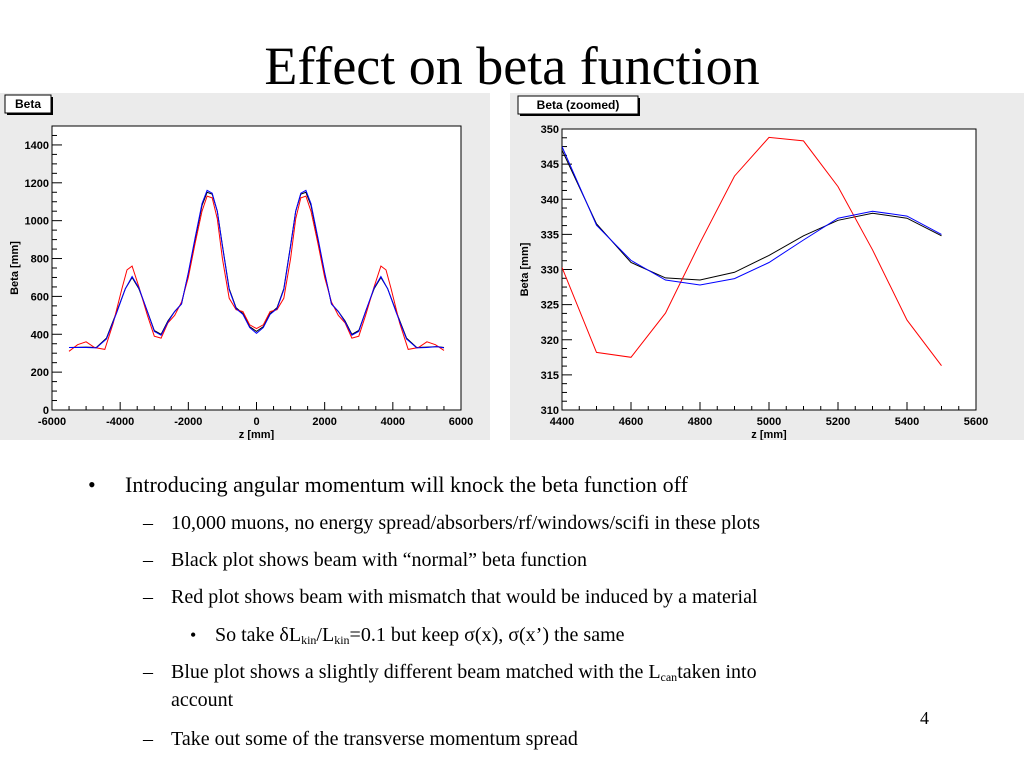  I want to click on y-tick-label: 340, so click(550, 200).